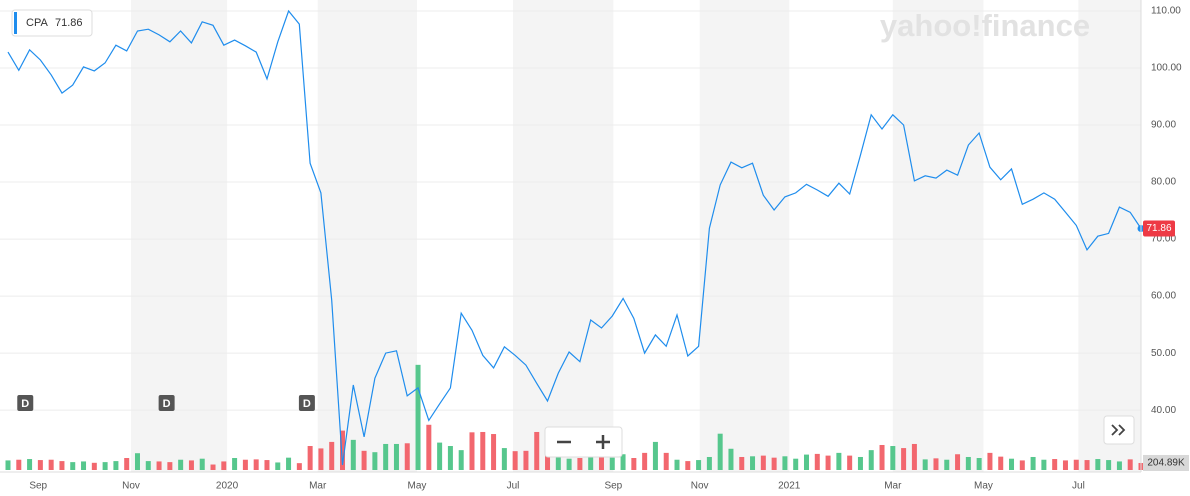 The height and width of the screenshot is (496, 1190). Describe the element at coordinates (789, 486) in the screenshot. I see `x-tick-label: 2021` at that location.